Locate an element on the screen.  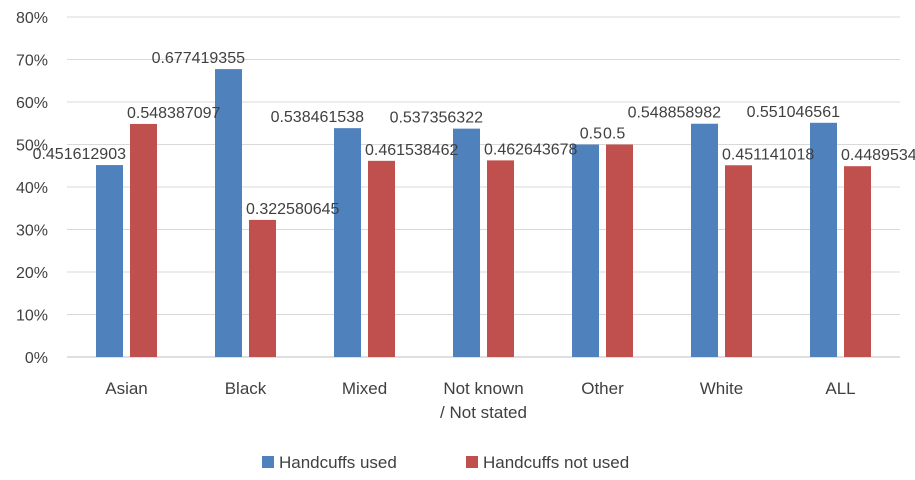
data-label: 0.451612903 is located at coordinates (80, 154).